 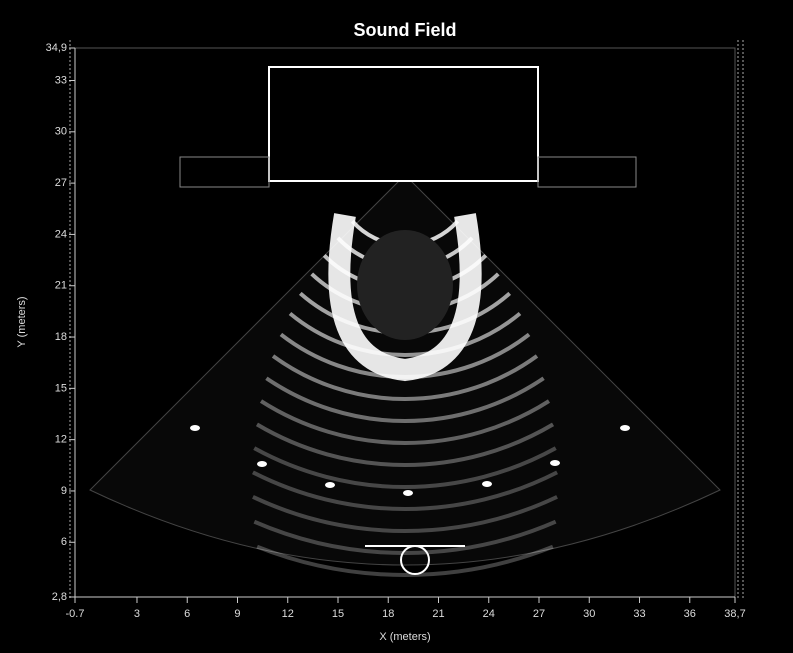 What do you see at coordinates (224, 172) in the screenshot?
I see `speaker-array-left` at bounding box center [224, 172].